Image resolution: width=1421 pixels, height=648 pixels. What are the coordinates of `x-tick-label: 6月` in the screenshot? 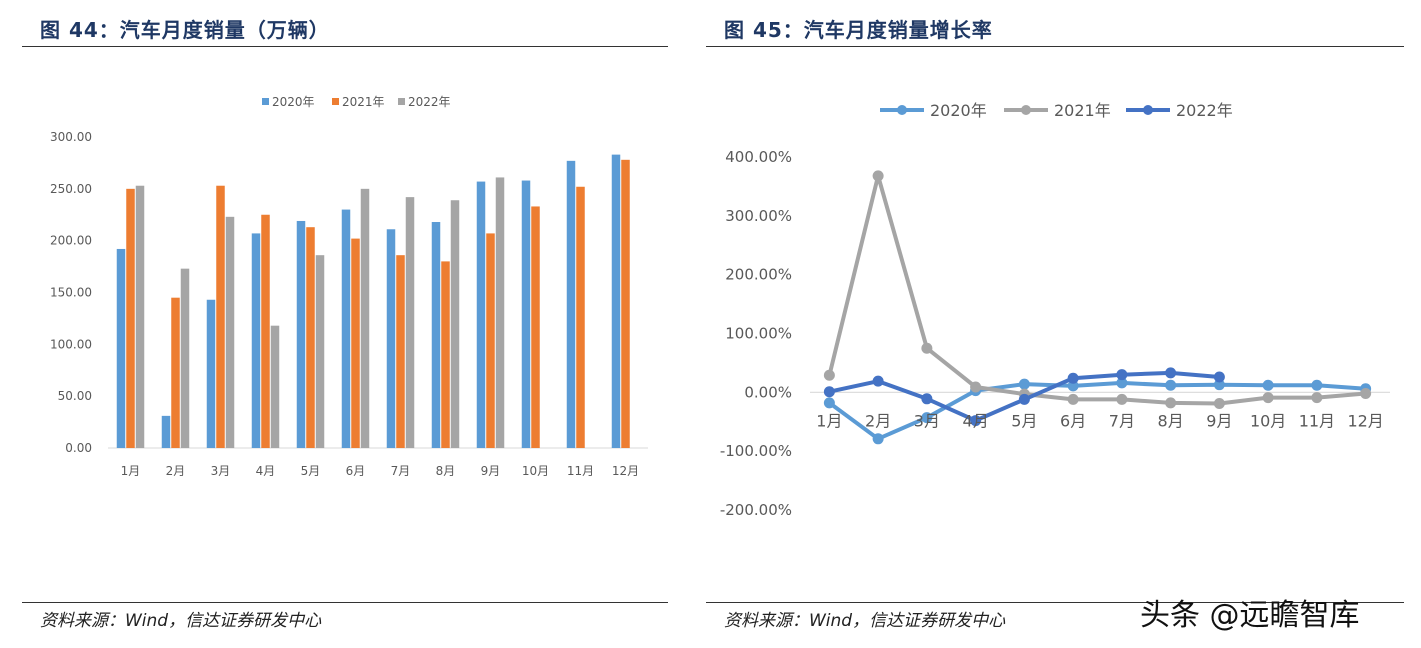 It's located at (356, 471).